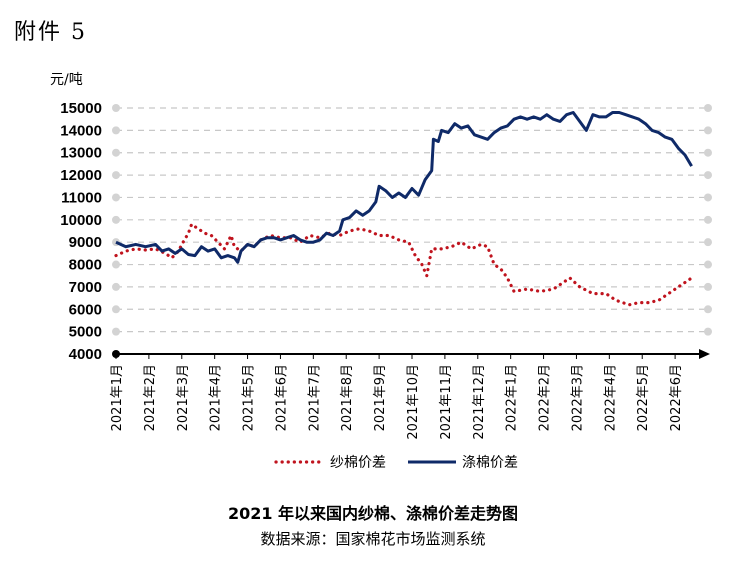 The height and width of the screenshot is (573, 746). Describe the element at coordinates (610, 397) in the screenshot. I see `x-tick-label: 2022年4月` at that location.